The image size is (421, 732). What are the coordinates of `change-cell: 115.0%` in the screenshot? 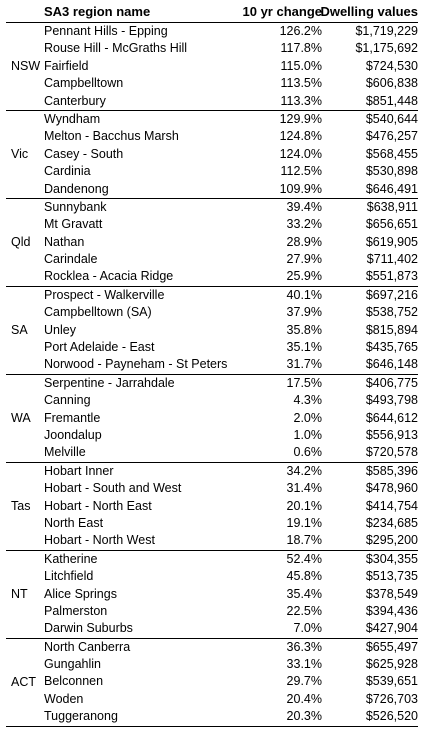 It's located at (301, 65).